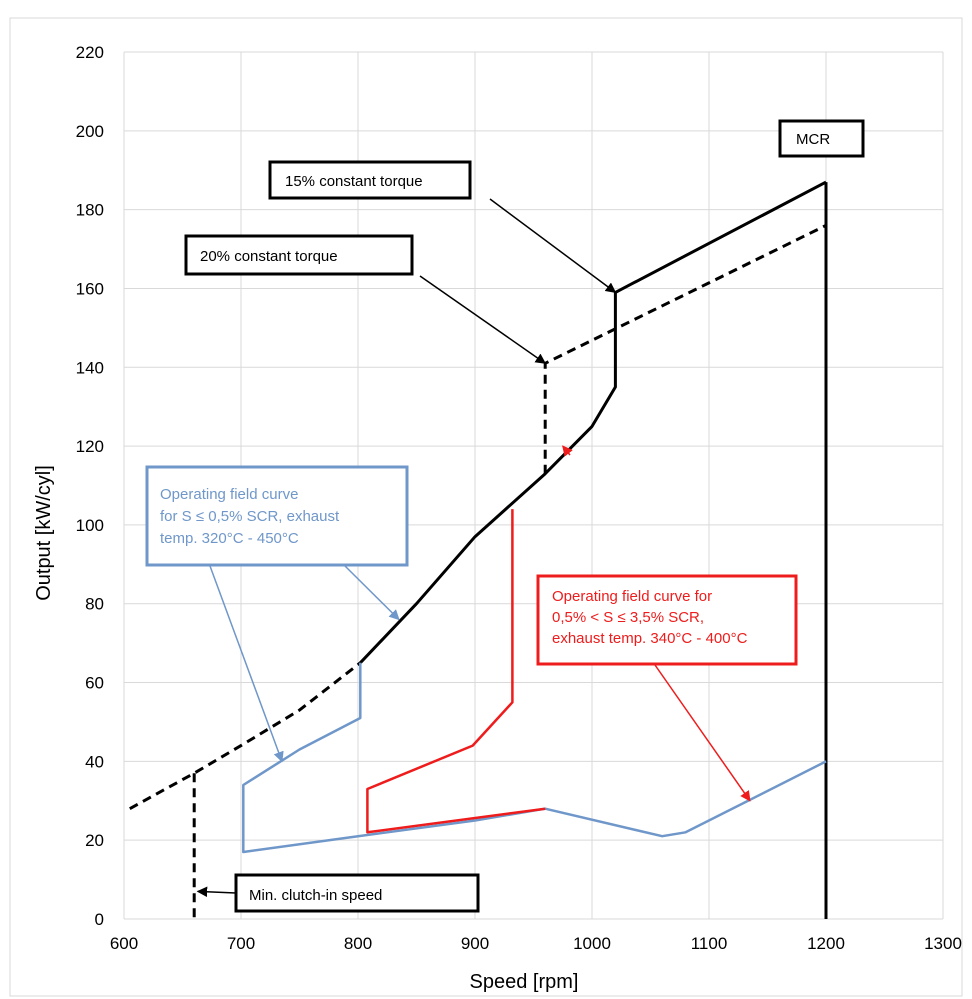  What do you see at coordinates (524, 982) in the screenshot?
I see `x-axis-title: Speed [rpm]` at bounding box center [524, 982].